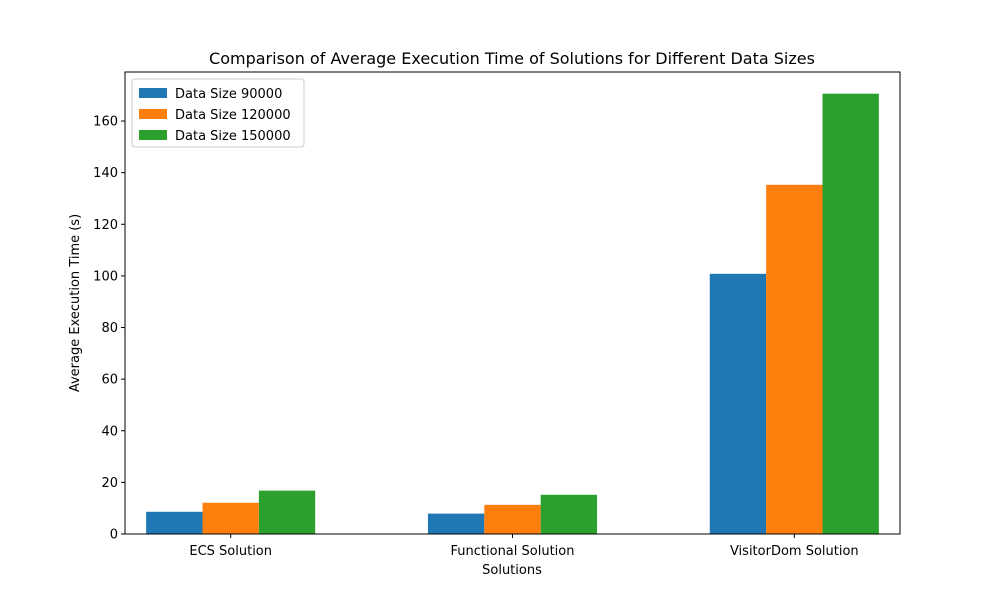 This screenshot has height=600, width=1000. What do you see at coordinates (512, 570) in the screenshot?
I see `x-axis-label: Solutions` at bounding box center [512, 570].